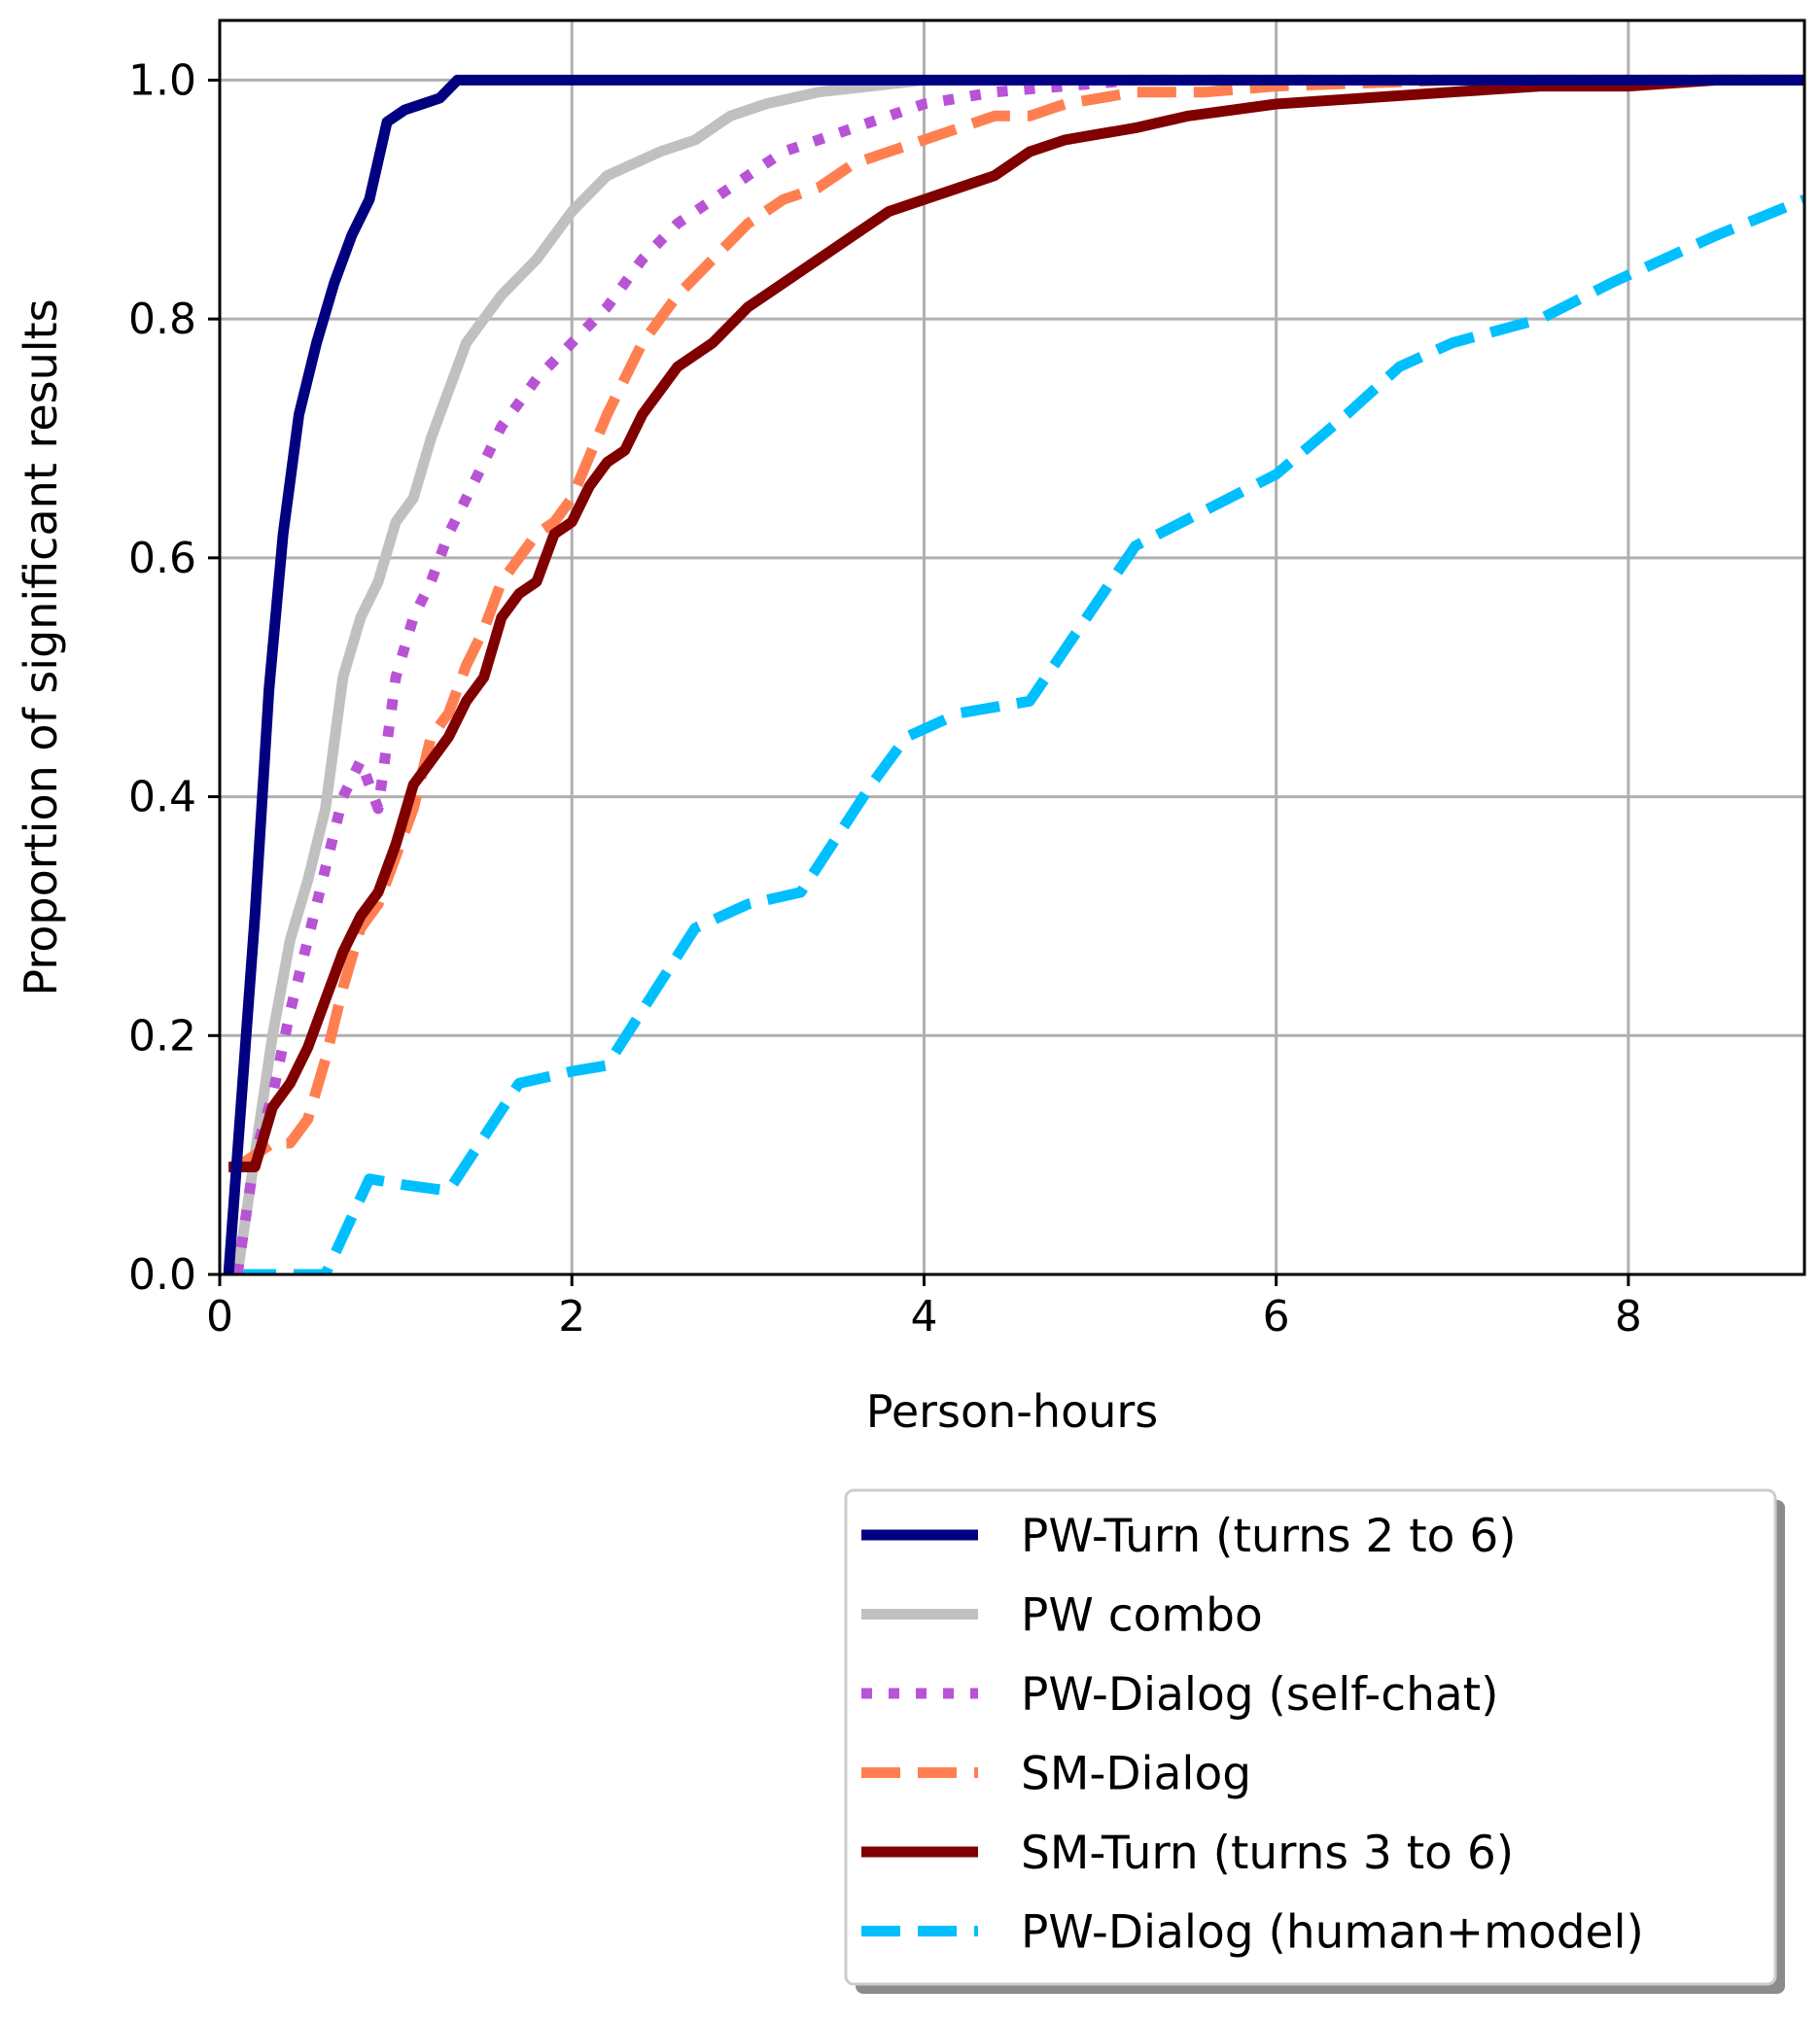 This screenshot has height=2022, width=1820. What do you see at coordinates (1259, 1695) in the screenshot?
I see `legend-label: PW-Dialog (self-chat)` at bounding box center [1259, 1695].